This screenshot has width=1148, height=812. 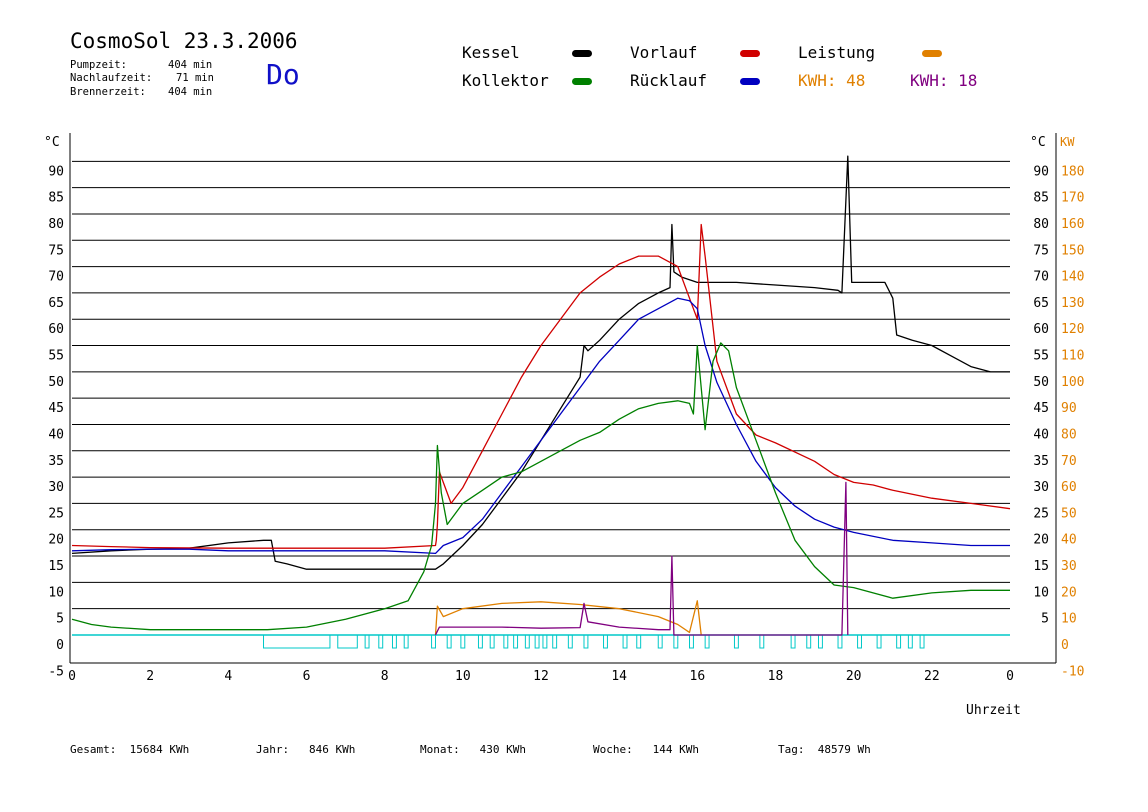 What do you see at coordinates (56, 592) in the screenshot?
I see `y-tick-left-10: 10` at bounding box center [56, 592].